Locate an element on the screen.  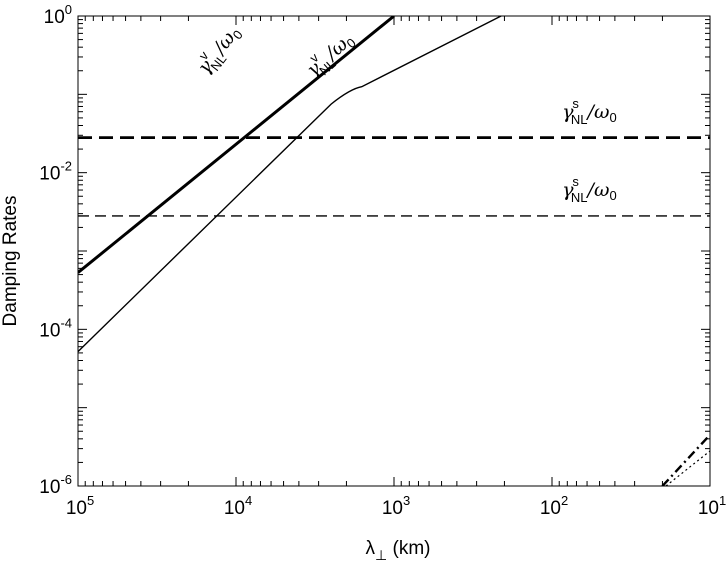
x-tick-label: 10³ is located at coordinates (396, 506).